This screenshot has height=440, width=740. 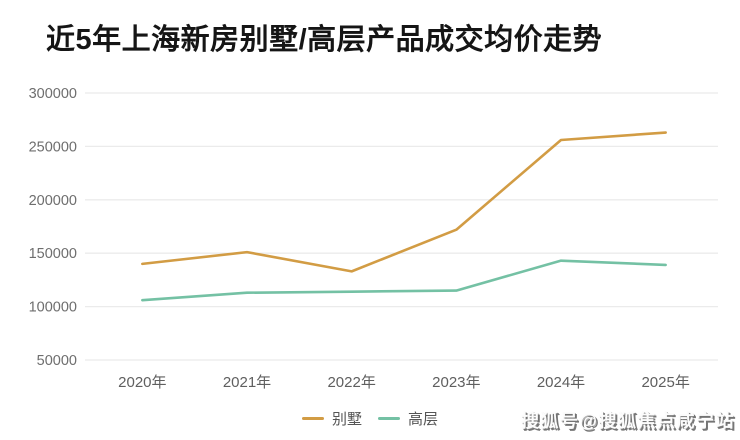 I want to click on y-tick-label: 250000, so click(x=53, y=147).